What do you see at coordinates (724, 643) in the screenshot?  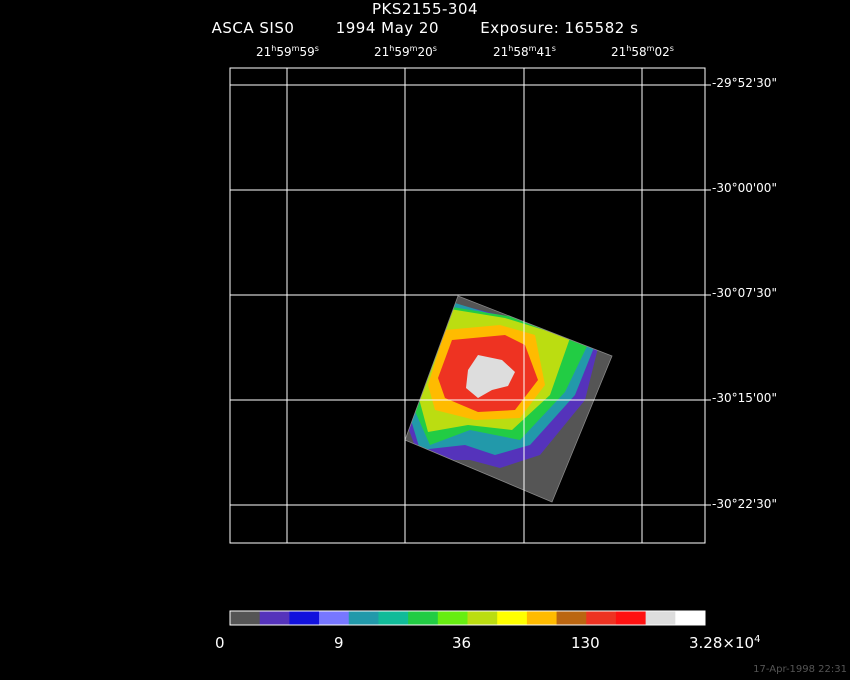 I see `colorbar-label-max: 3.28×104` at bounding box center [724, 643].